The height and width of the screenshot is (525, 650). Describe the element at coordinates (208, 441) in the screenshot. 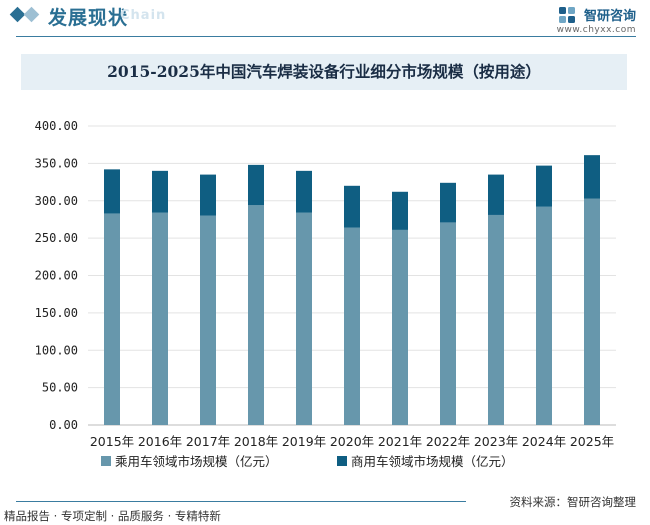

I see `x-tick-label: 2017年` at that location.